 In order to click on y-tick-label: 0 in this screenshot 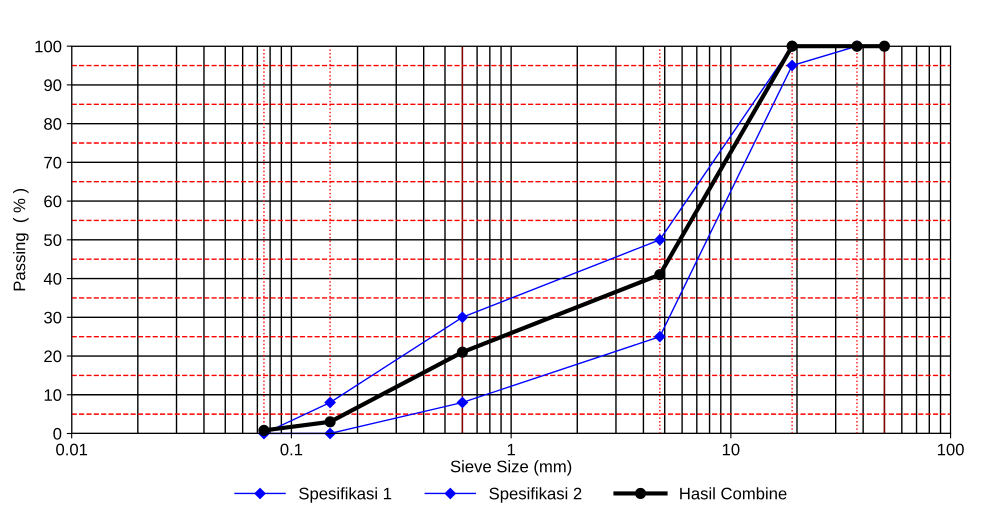, I will do `click(57, 434)`.